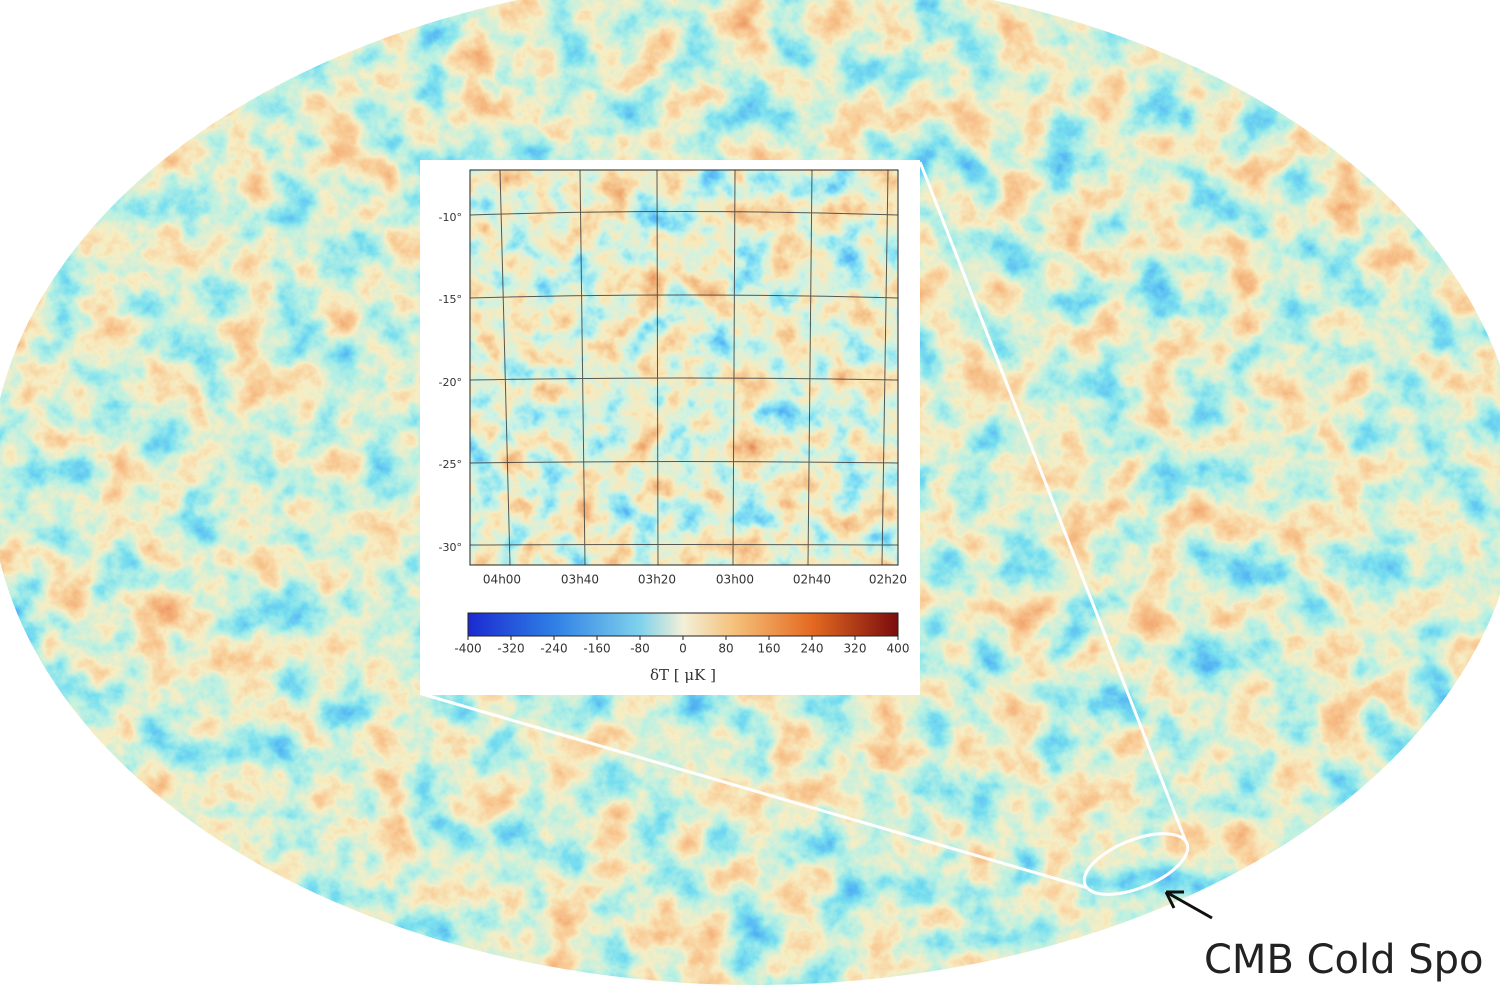 The height and width of the screenshot is (1000, 1500). Describe the element at coordinates (596, 649) in the screenshot. I see `colorbar-tick-label: -160` at that location.